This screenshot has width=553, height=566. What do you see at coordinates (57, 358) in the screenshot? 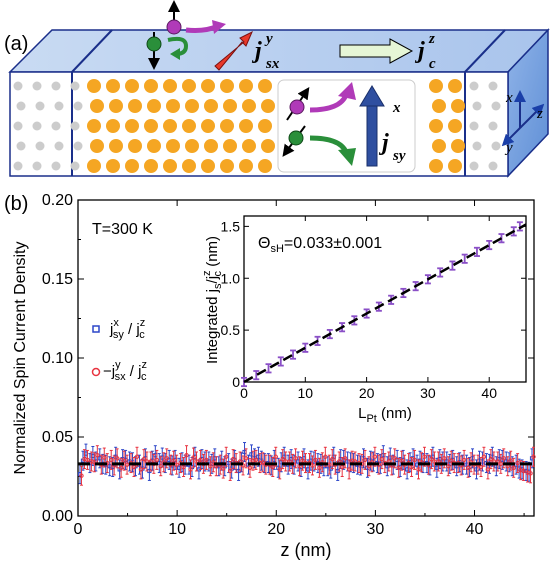
I see `y-tick-label: 0.10` at bounding box center [57, 358].